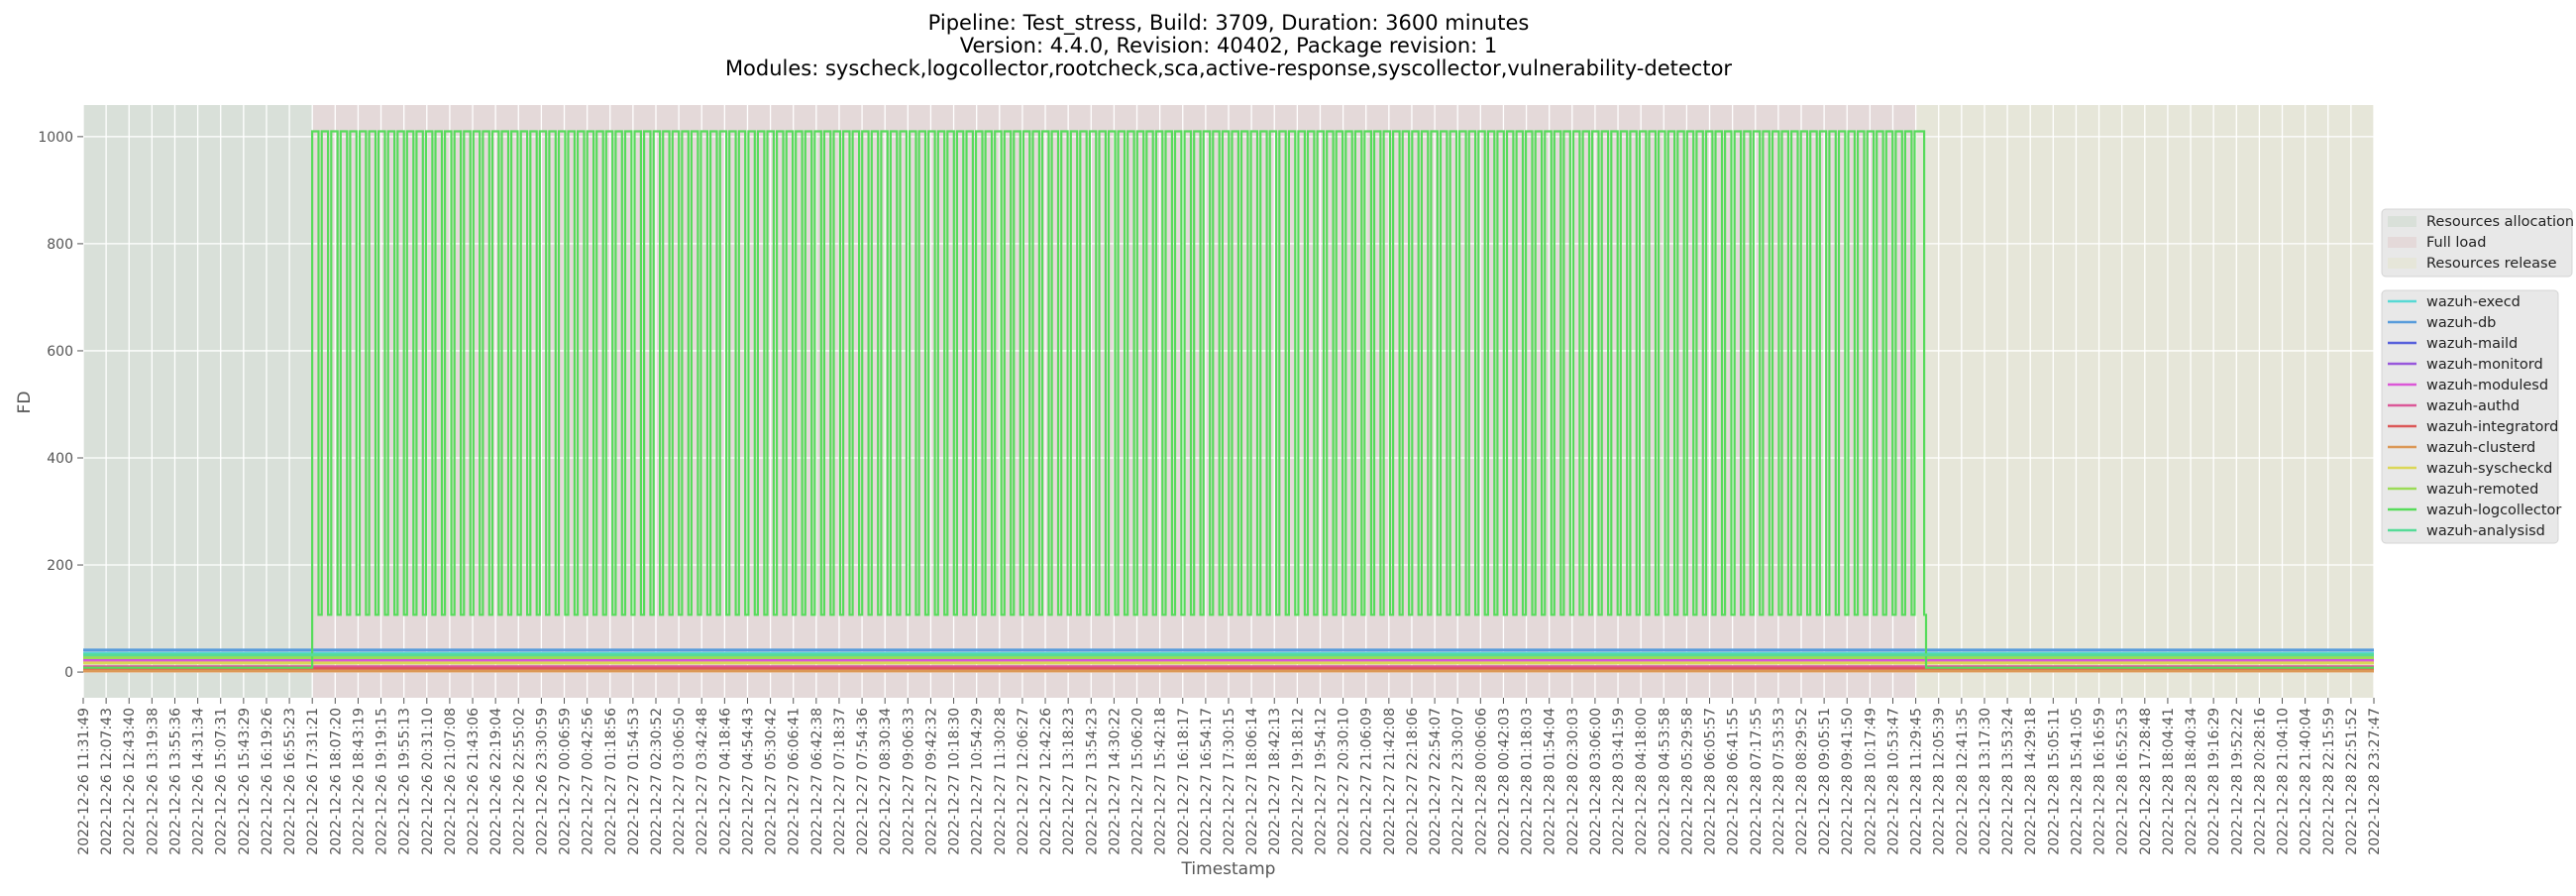 The height and width of the screenshot is (896, 2576). I want to click on x-tick-label: 2022-12-27 10:54:29, so click(978, 781).